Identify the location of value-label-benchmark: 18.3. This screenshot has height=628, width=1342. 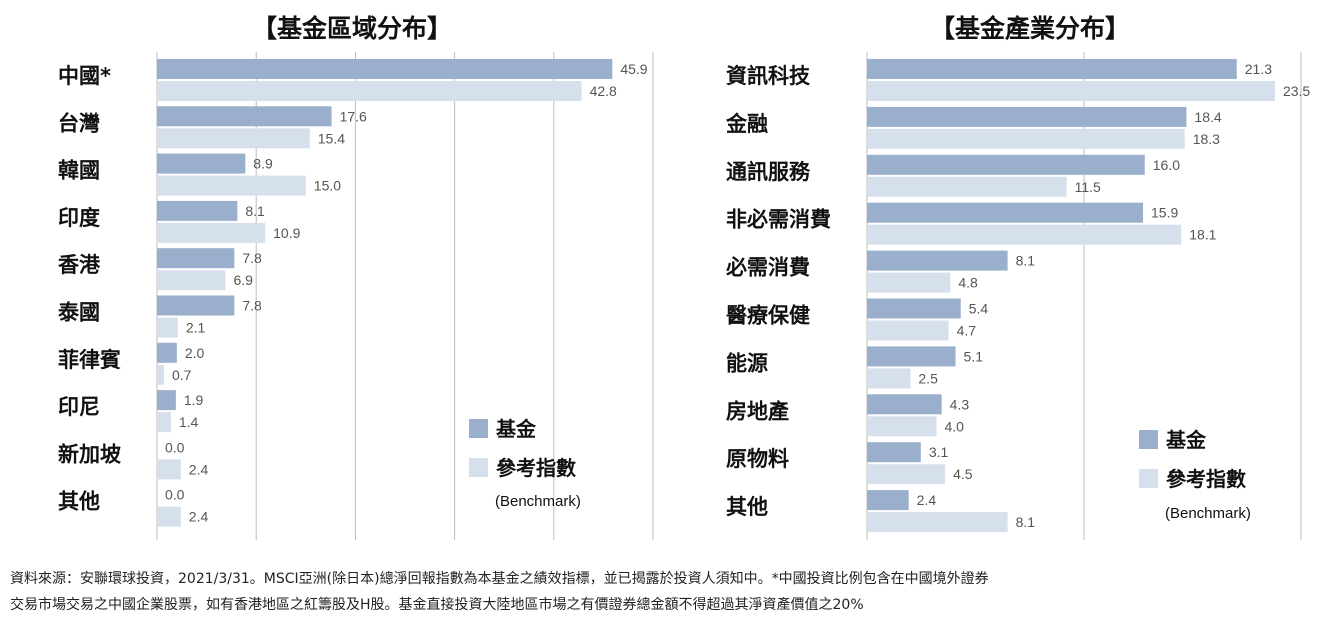
(1206, 139).